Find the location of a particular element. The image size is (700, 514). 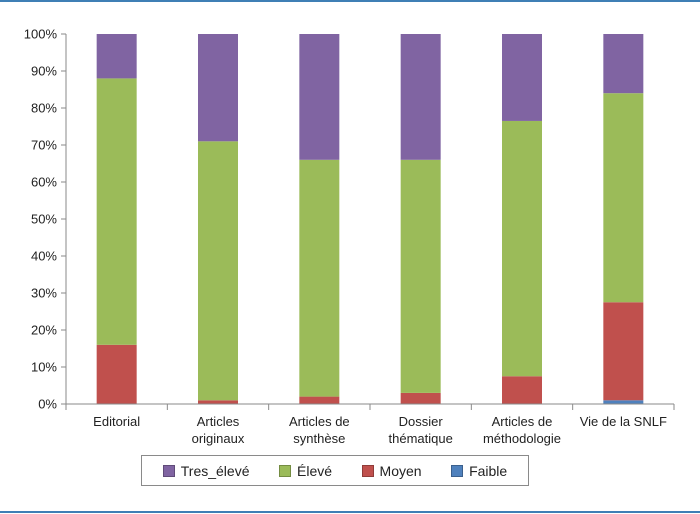

y-tick-label: 20% is located at coordinates (44, 330).